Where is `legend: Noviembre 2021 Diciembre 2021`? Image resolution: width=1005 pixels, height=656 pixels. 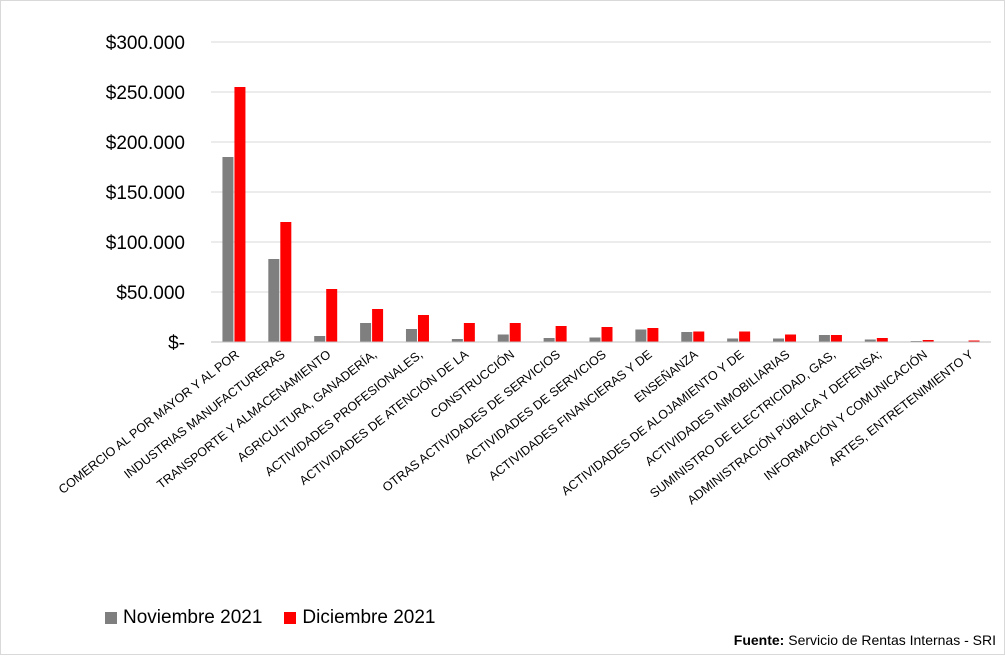
legend: Noviembre 2021 Diciembre 2021 is located at coordinates (281, 618).